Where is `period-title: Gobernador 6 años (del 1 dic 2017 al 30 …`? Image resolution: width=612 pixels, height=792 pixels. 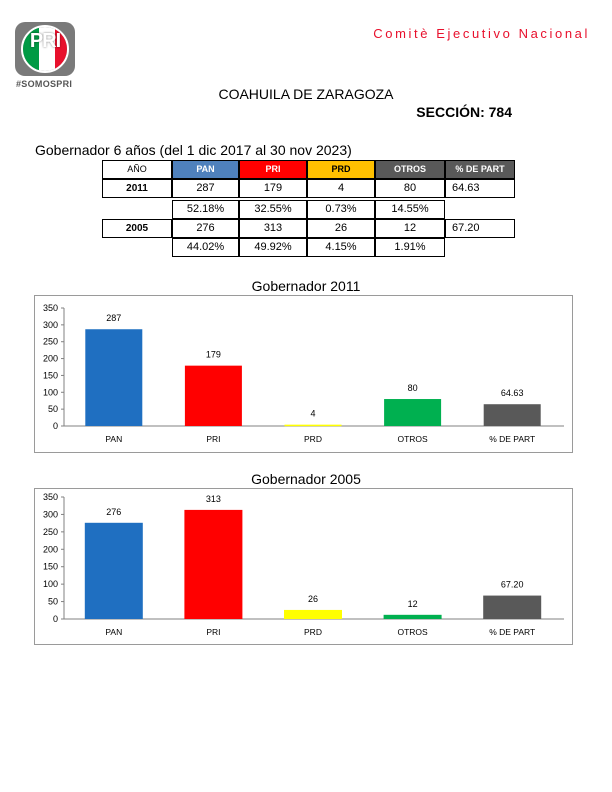
period-title: Gobernador 6 años (del 1 dic 2017 al 30 … is located at coordinates (193, 150).